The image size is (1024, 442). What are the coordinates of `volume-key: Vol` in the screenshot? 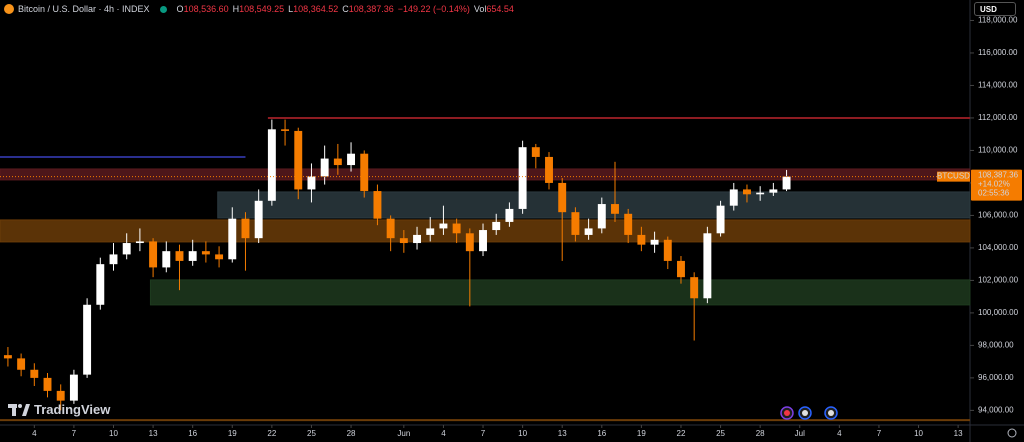 It's located at (480, 9).